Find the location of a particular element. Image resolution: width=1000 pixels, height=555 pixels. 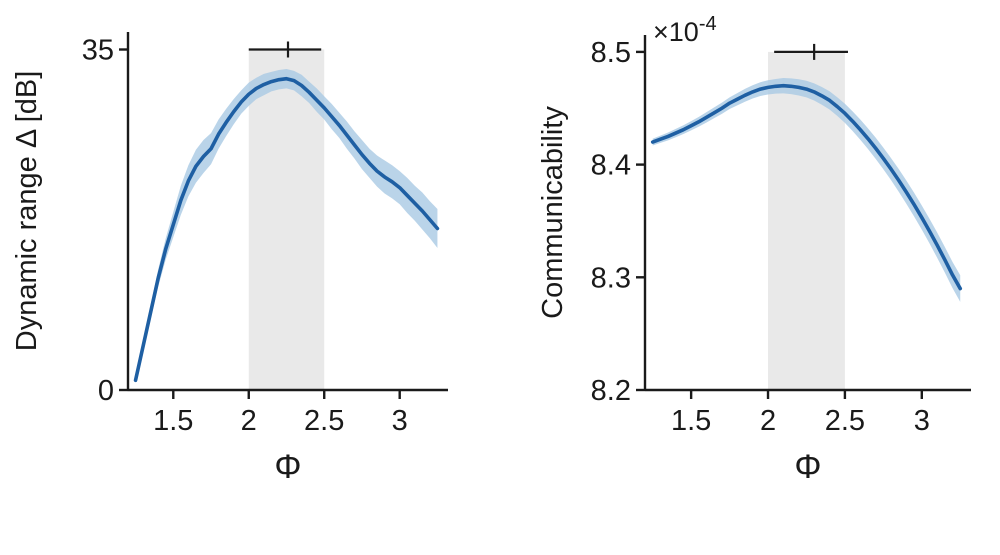

optimal-region is located at coordinates (286, 220).